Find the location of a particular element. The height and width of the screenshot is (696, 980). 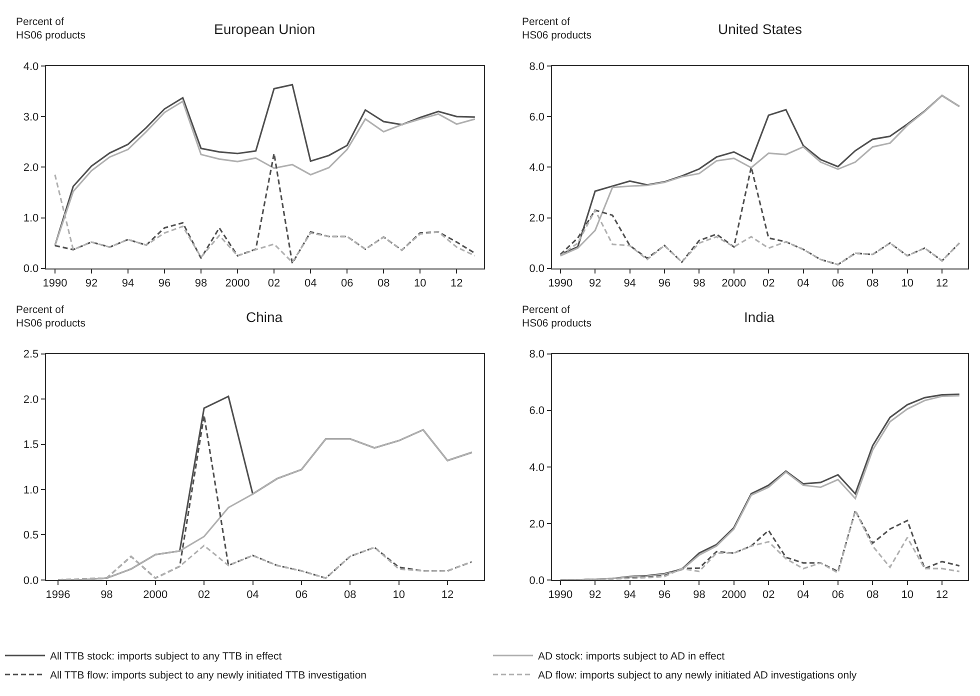

legend-label: AD flow: imports subject to any newly initiated AD investigations only is located at coordinates (698, 676).